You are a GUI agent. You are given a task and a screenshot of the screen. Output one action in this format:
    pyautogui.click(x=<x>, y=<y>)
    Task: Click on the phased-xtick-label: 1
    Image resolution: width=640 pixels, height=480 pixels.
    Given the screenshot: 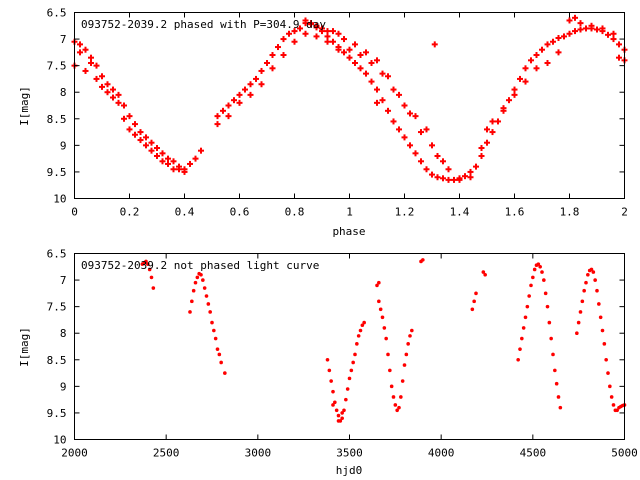 What is the action you would take?
    pyautogui.click(x=349, y=212)
    